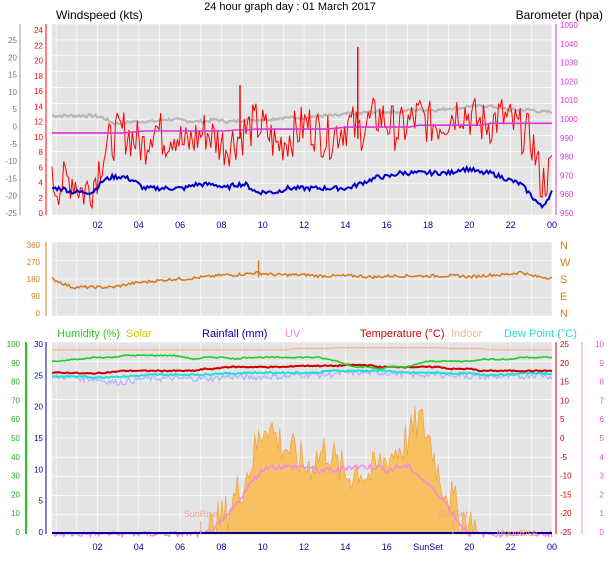  I want to click on temperature-line, so click(302, 369).